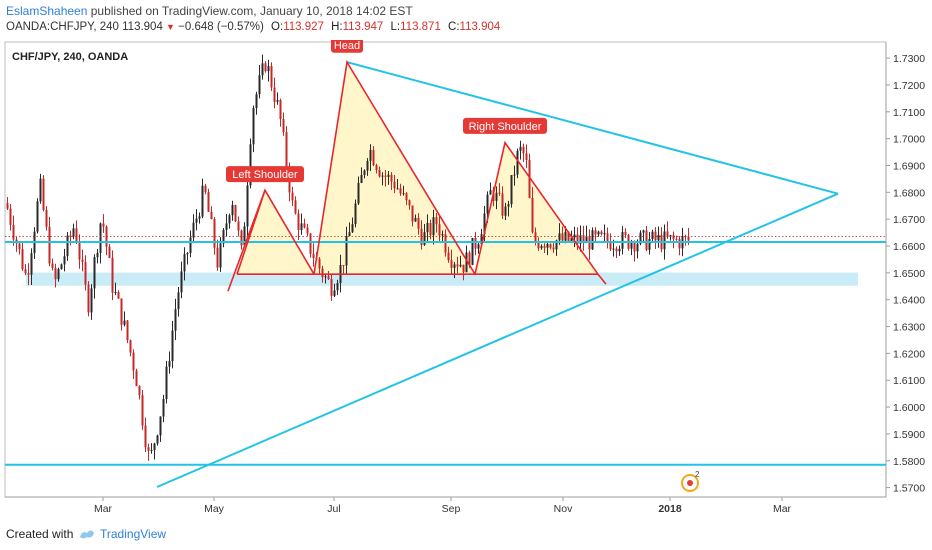 Image resolution: width=932 pixels, height=550 pixels. I want to click on head-triangle-fill, so click(394, 168).